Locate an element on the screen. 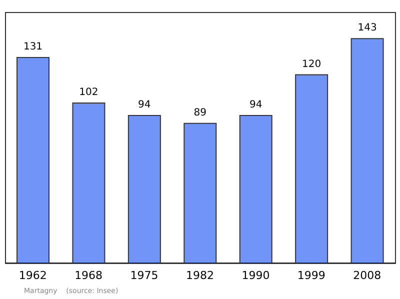 The image size is (400, 299). x-tick-label: 1982 is located at coordinates (200, 275).